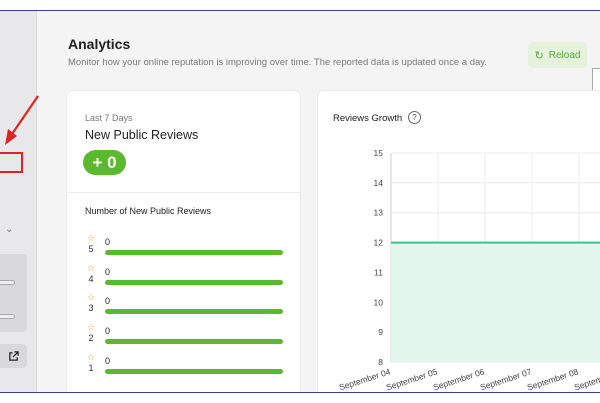  Describe the element at coordinates (13, 356) in the screenshot. I see `external-link-icon` at that location.